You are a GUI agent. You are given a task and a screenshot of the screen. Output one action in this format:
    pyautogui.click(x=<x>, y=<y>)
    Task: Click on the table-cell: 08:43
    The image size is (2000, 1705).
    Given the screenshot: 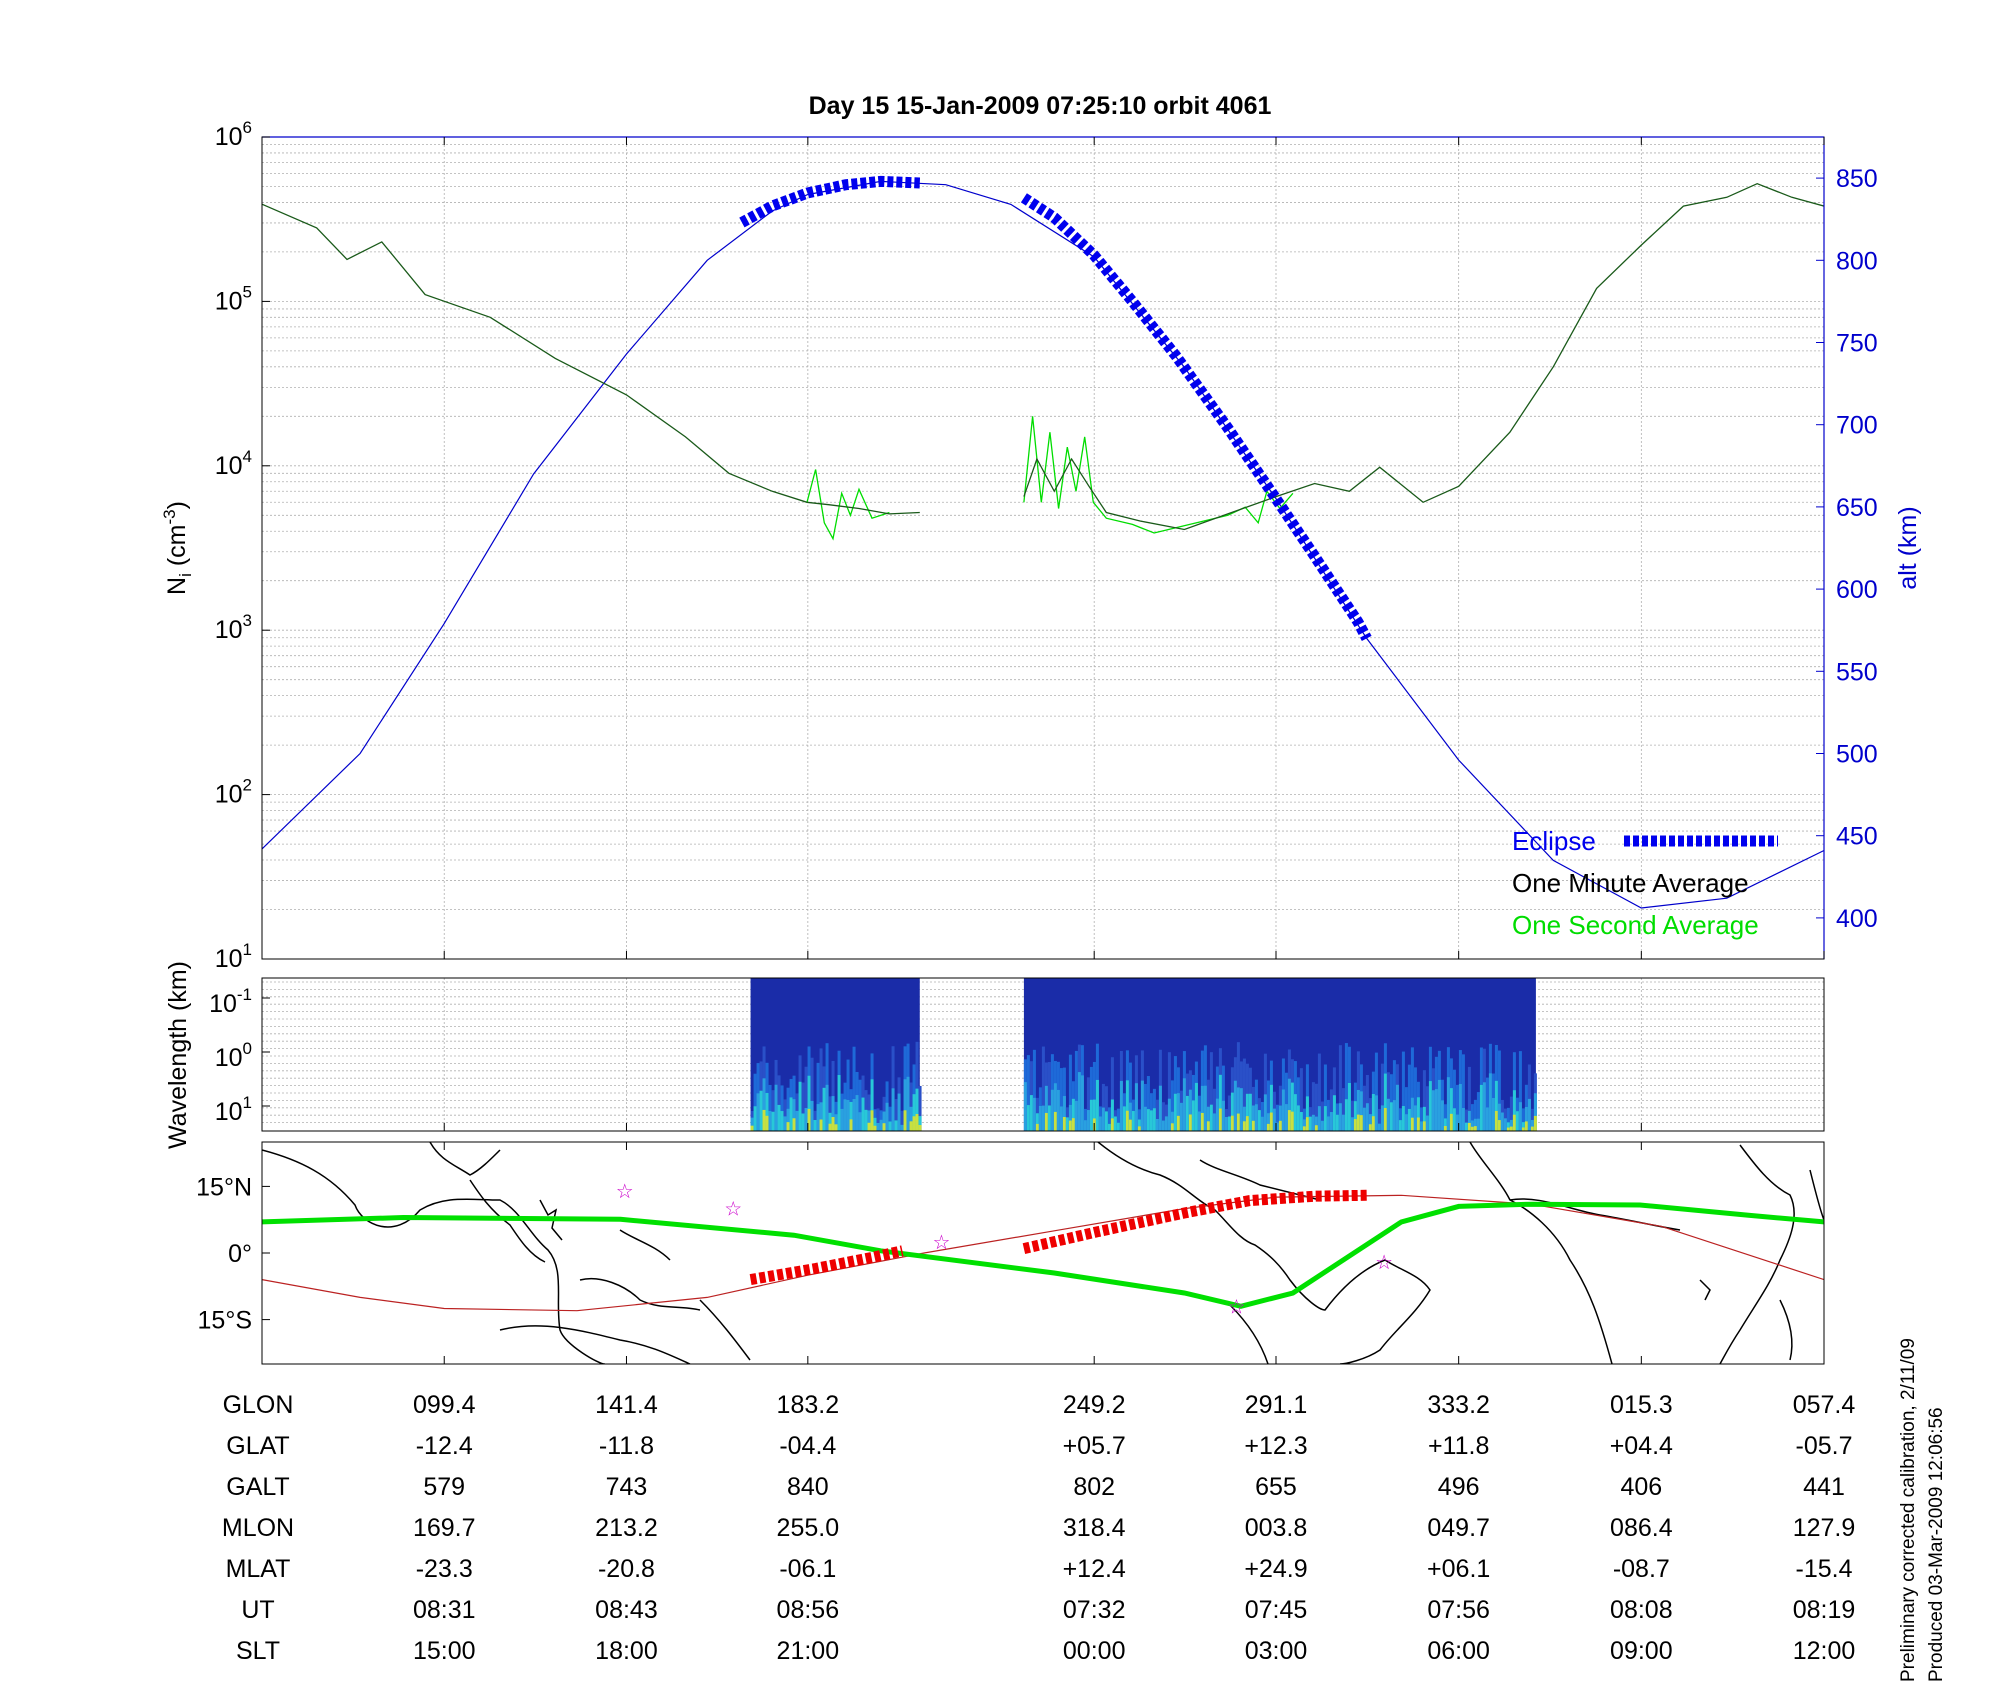 What is the action you would take?
    pyautogui.click(x=626, y=1610)
    